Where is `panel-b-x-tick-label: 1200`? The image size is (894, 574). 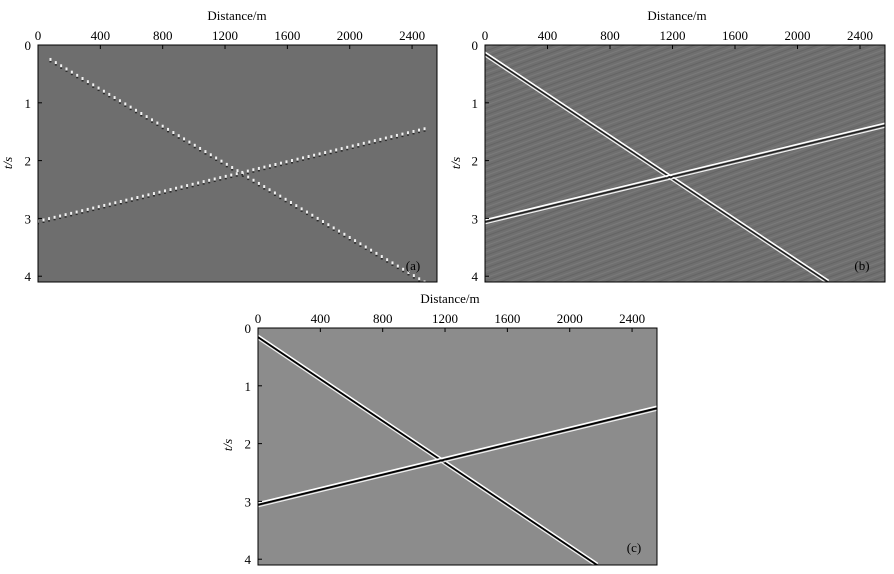 panel-b-x-tick-label: 1200 is located at coordinates (673, 35).